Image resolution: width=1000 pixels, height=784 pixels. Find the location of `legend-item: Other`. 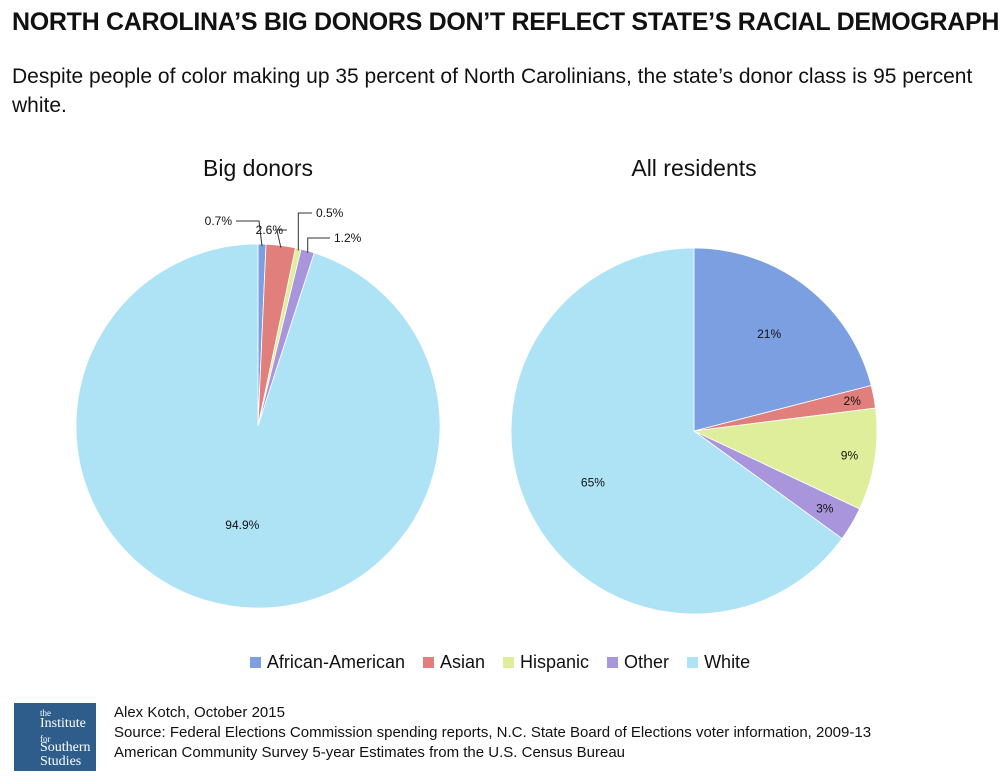

legend-item: Other is located at coordinates (638, 662).